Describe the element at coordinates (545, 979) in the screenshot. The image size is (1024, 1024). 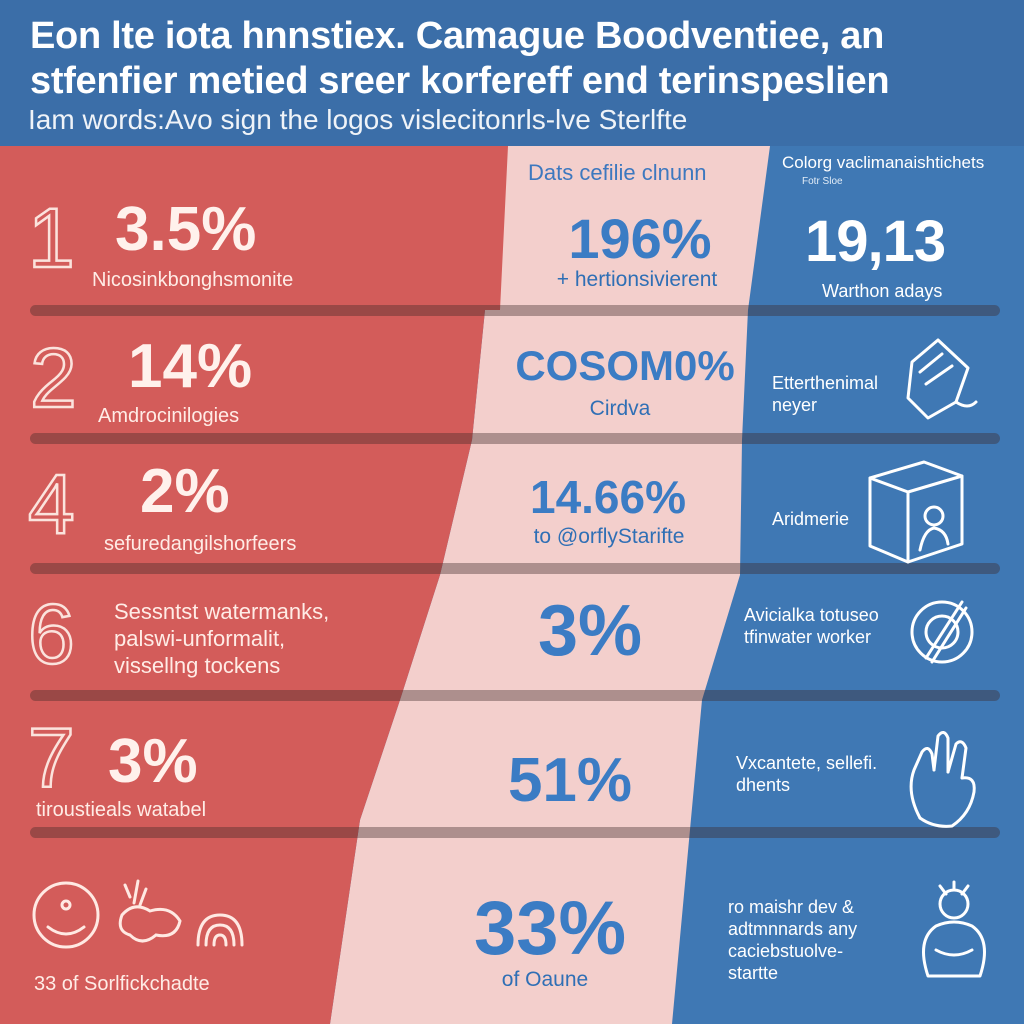
I see `middle-stat-caption: of Oaune` at that location.